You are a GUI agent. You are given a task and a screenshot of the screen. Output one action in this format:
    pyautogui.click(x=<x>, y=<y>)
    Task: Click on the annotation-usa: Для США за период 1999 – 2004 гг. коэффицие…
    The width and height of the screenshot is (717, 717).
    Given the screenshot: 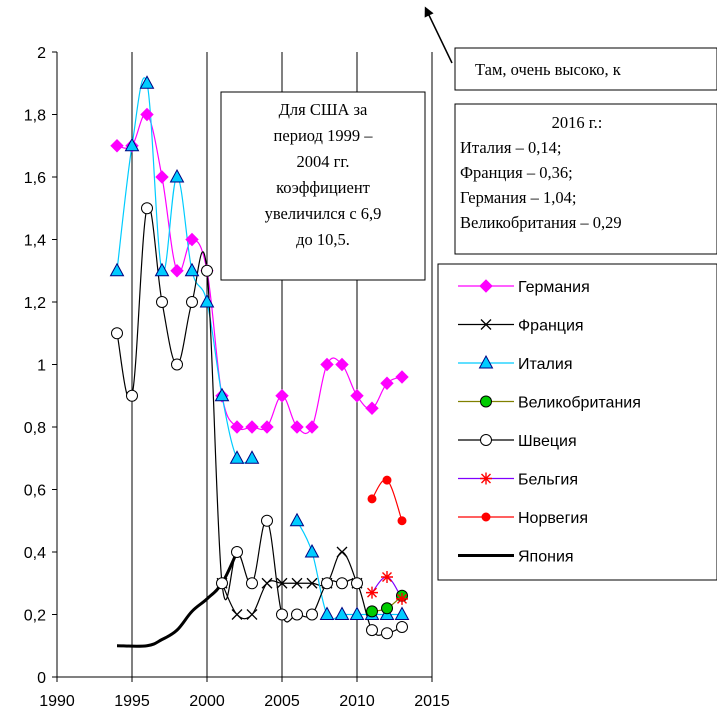 What is the action you would take?
    pyautogui.click(x=323, y=186)
    